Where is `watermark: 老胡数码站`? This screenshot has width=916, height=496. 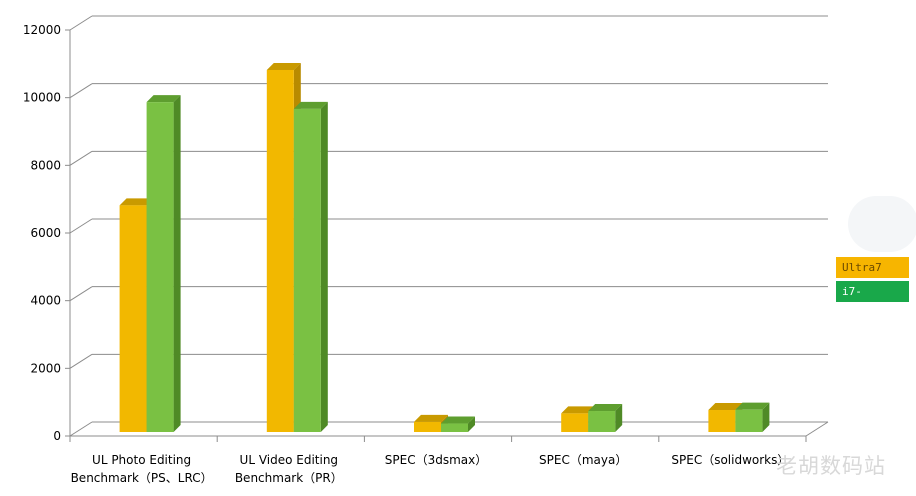 watermark: 老胡数码站 is located at coordinates (831, 466).